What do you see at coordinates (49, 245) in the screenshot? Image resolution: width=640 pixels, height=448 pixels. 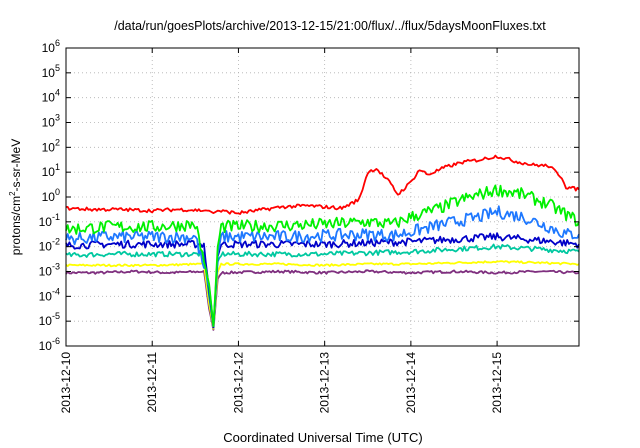 I see `y-tick-label: 10⁻²` at bounding box center [49, 245].